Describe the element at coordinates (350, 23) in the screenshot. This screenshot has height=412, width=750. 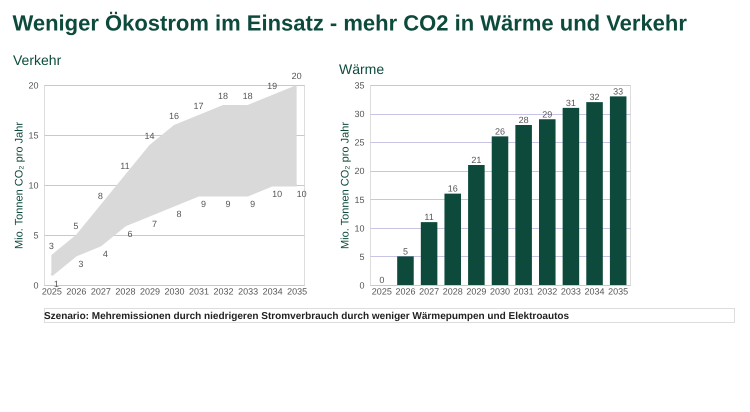
I see `text: Weniger Ökostrom im Einsatz - mehr CO2 in Wärme und Verkehr` at that location.